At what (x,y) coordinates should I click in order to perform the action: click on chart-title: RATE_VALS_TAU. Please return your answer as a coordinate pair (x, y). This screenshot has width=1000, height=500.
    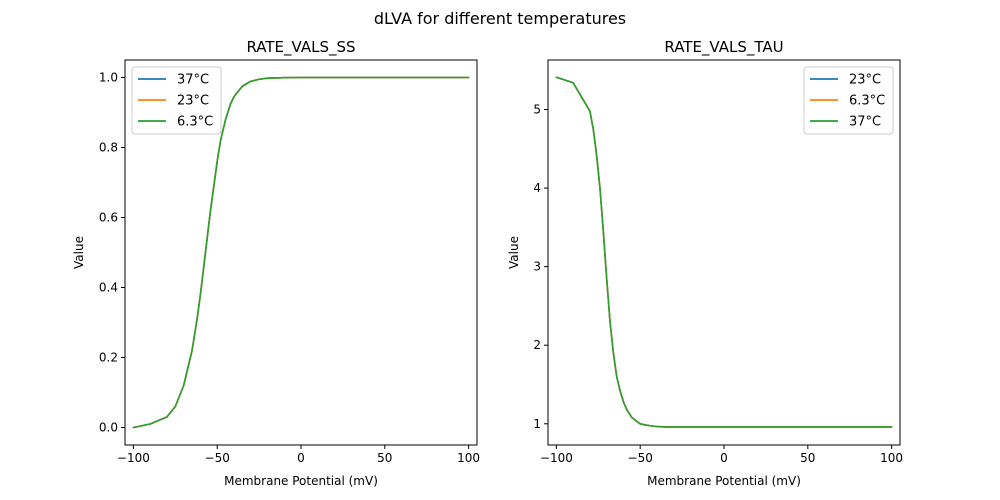
    Looking at the image, I should click on (723, 47).